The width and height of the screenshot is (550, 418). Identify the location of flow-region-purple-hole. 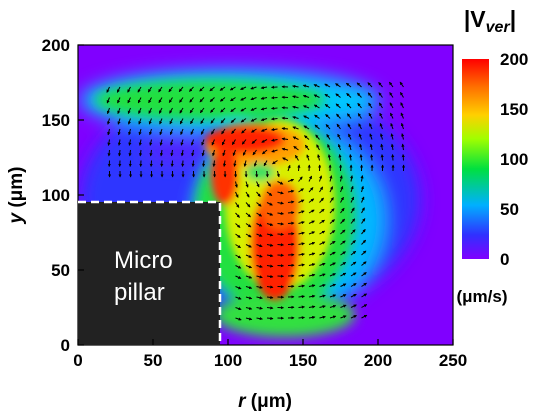
(175, 150).